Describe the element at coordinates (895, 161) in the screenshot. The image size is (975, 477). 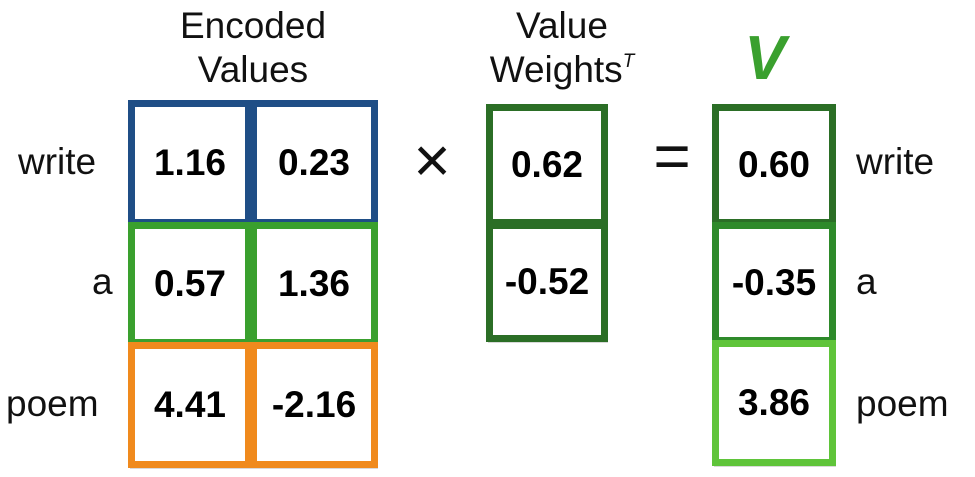
I see `row-label-write-right: write` at that location.